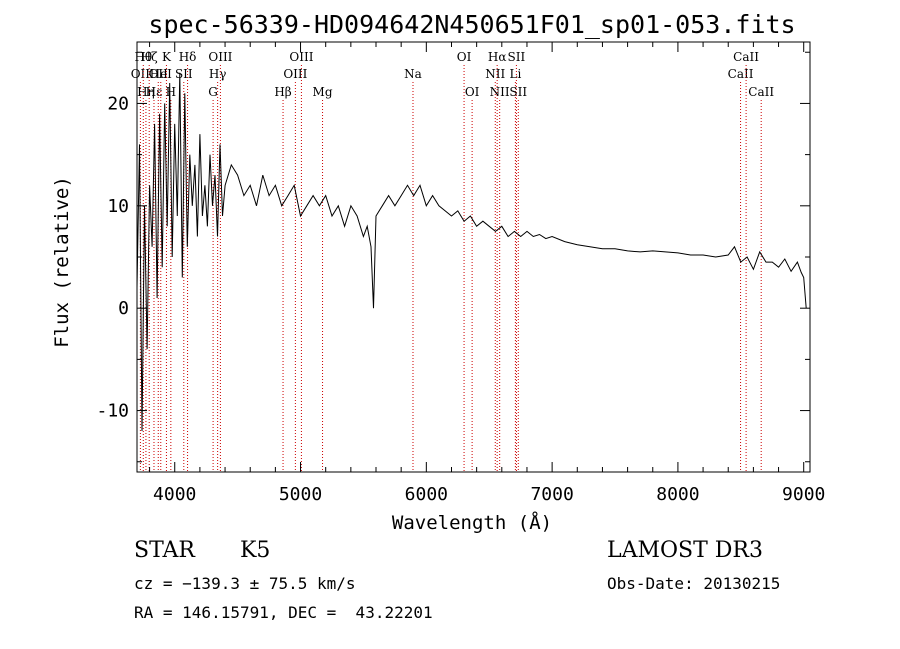  Describe the element at coordinates (489, 494) in the screenshot. I see `x-tick-labels: 4000 5000 6000 7000 8000 9000` at that location.